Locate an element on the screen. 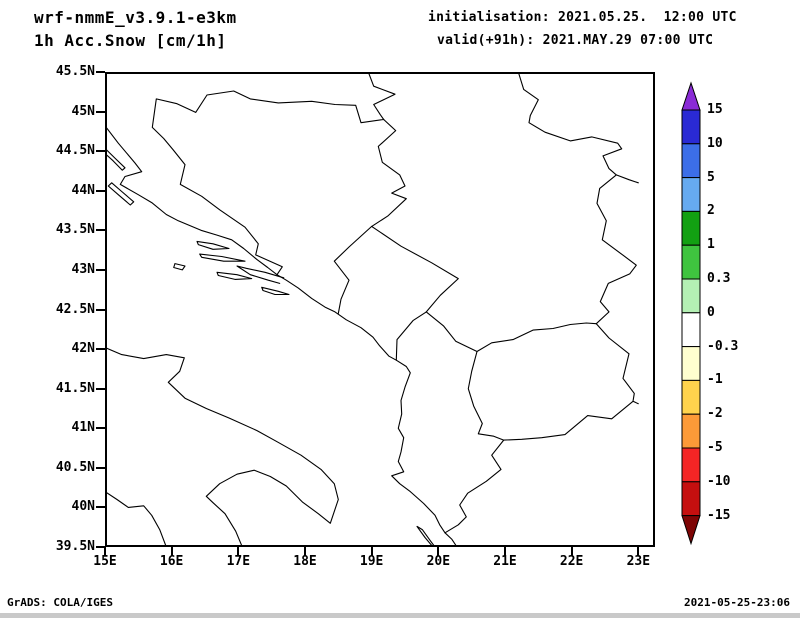  map-outline-border-croatia-bosnia is located at coordinates (268, 183).